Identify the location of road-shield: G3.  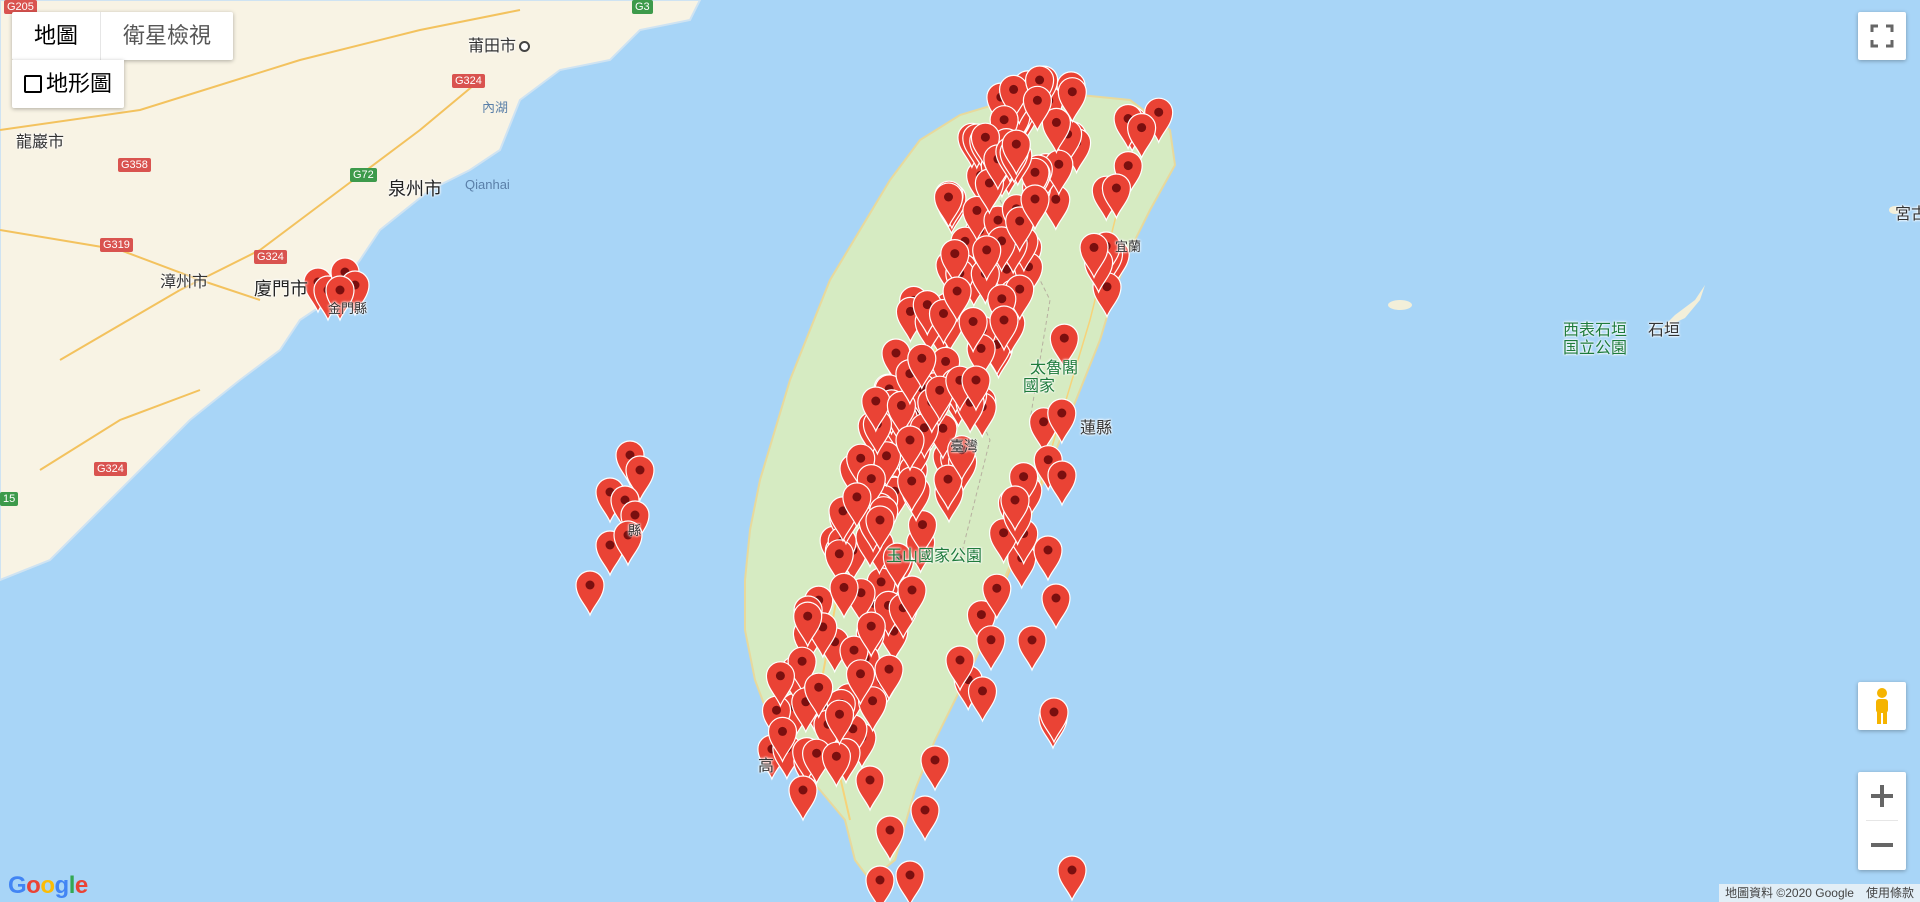
(642, 7).